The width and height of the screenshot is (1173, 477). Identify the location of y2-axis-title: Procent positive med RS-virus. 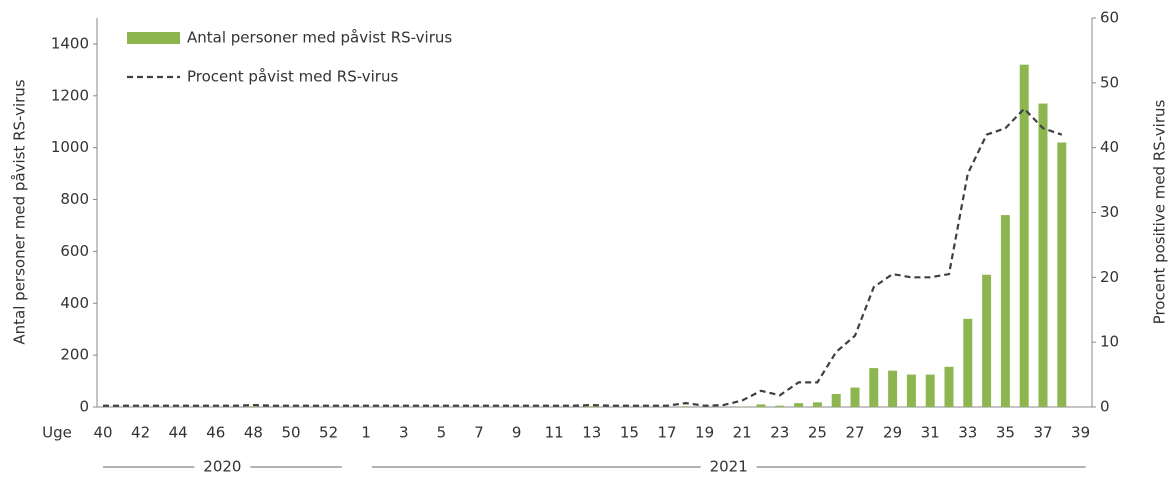
(1160, 211).